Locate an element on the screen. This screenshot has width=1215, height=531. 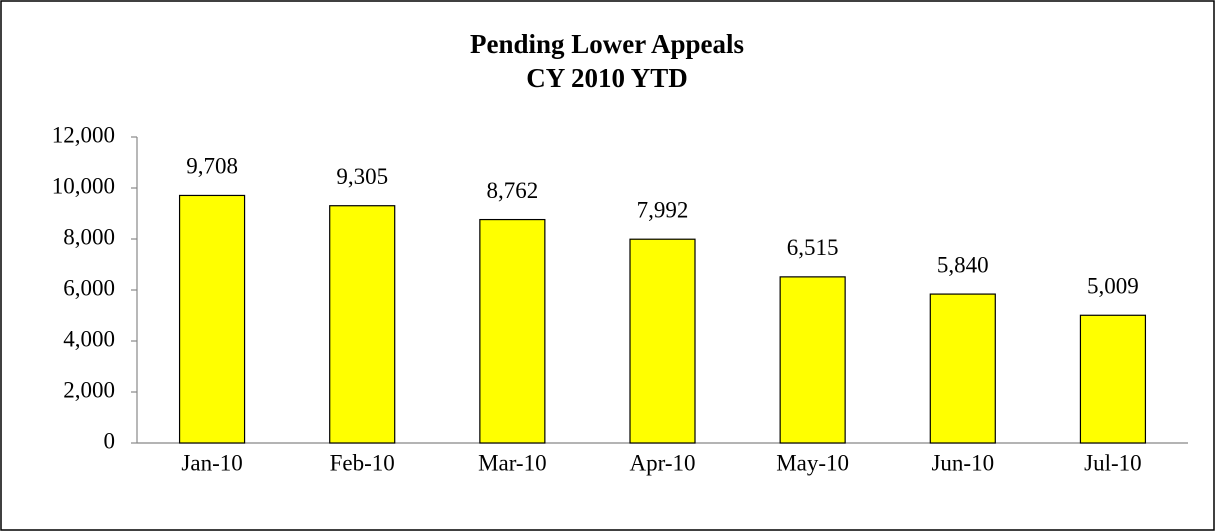
y-tick-label: 10,000 is located at coordinates (83, 185).